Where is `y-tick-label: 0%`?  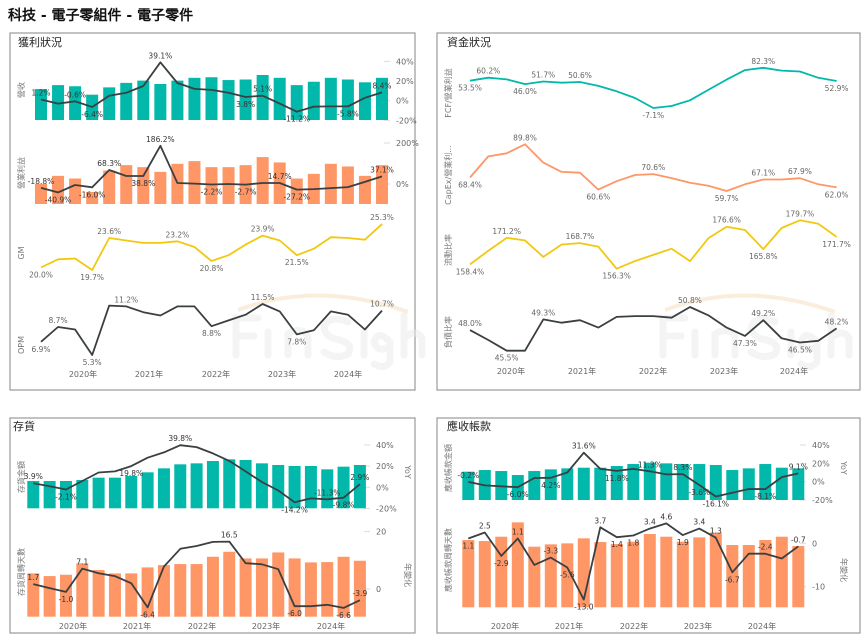
y-tick-label: 0% is located at coordinates (402, 184).